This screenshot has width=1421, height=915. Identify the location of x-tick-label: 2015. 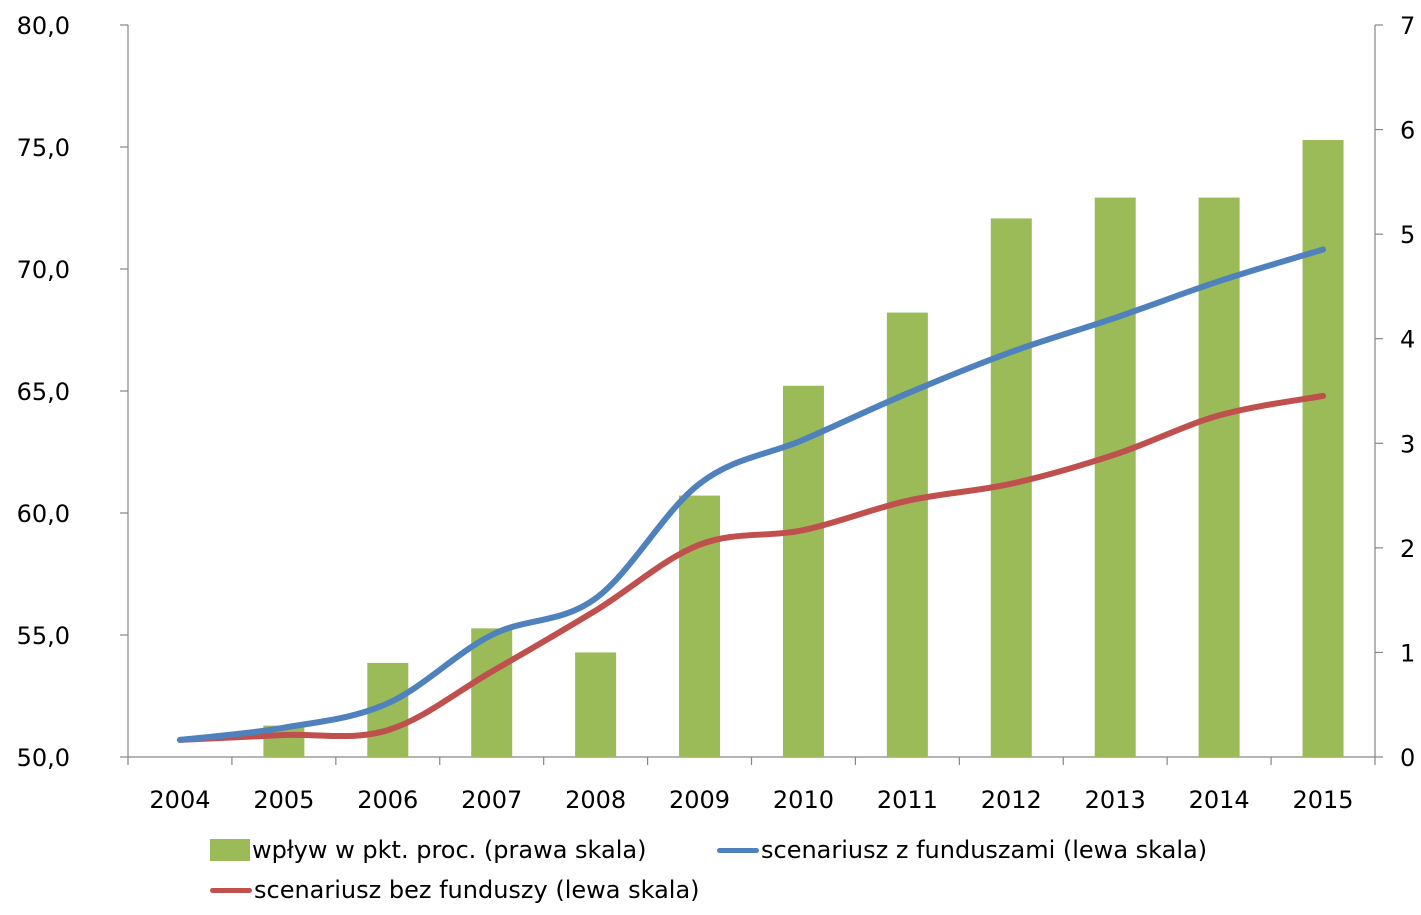
(1323, 800).